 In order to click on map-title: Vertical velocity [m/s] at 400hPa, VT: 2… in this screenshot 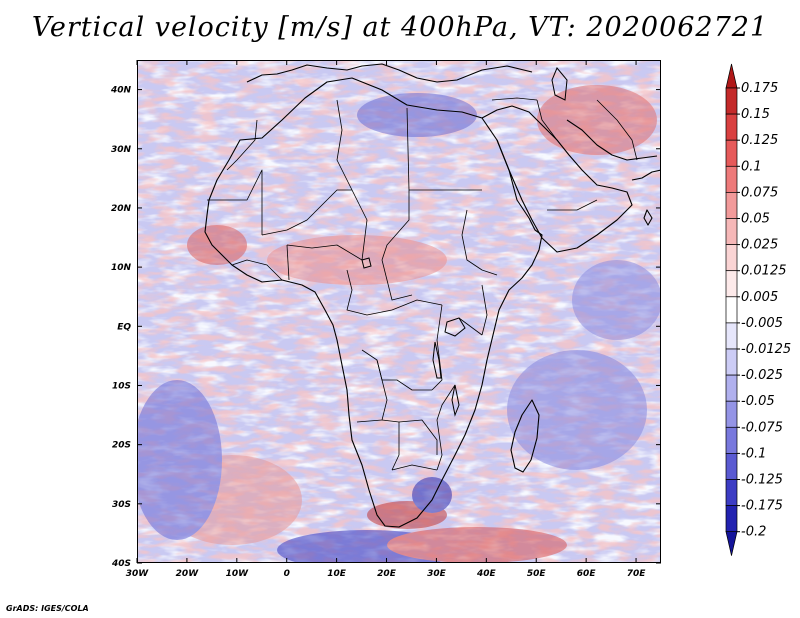, I will do `click(400, 27)`.